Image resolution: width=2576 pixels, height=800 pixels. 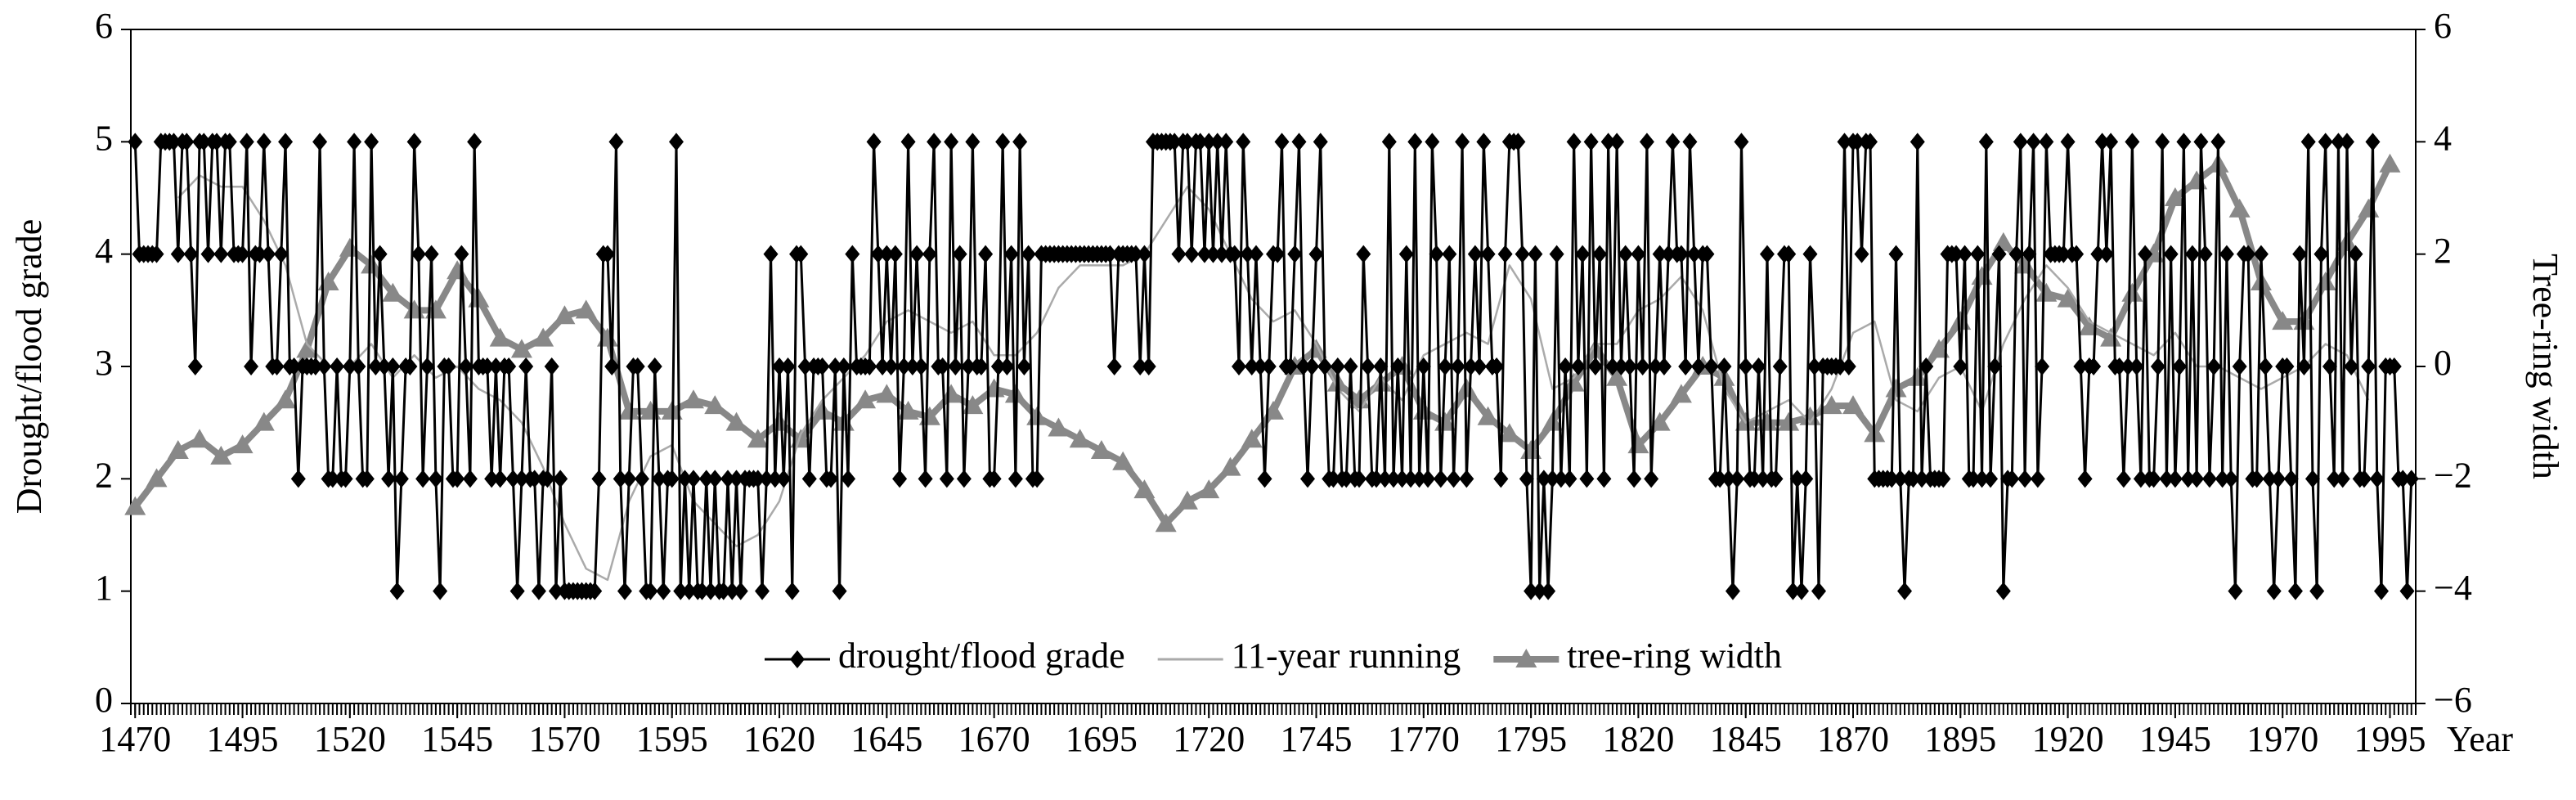 What do you see at coordinates (2453, 700) in the screenshot?
I see `y2-tick-label: −6` at bounding box center [2453, 700].